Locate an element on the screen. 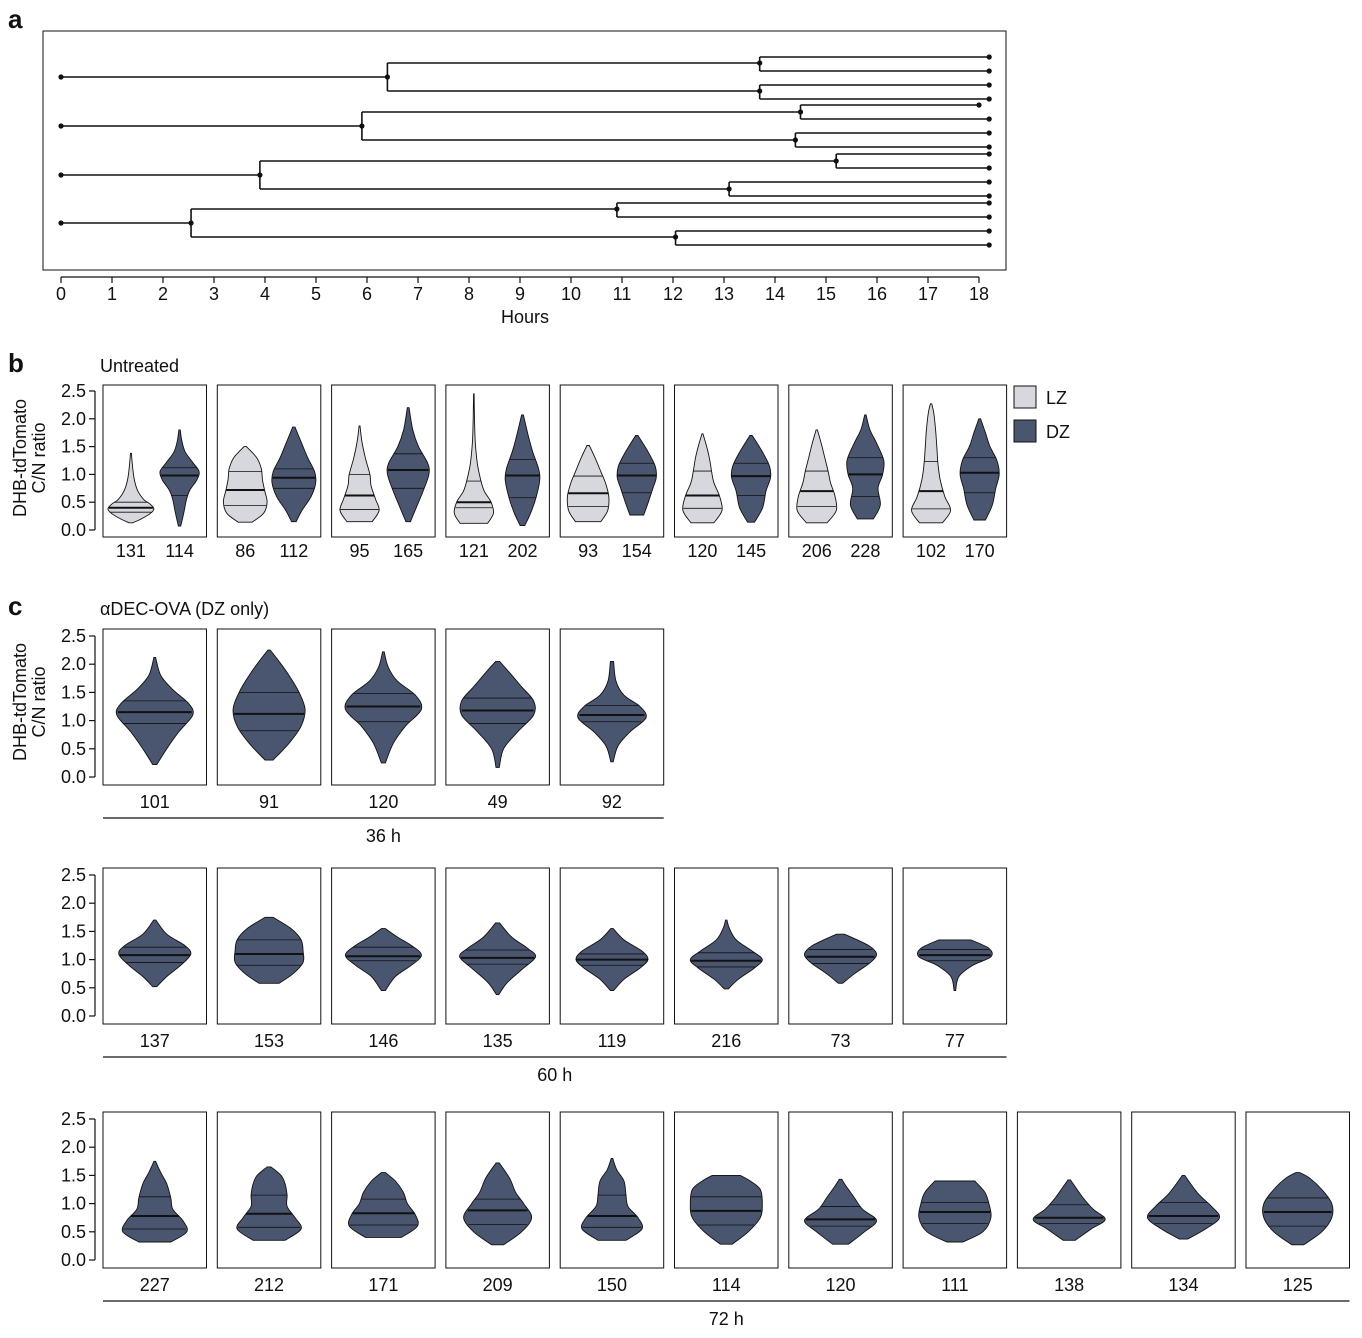 Image resolution: width=1362 pixels, height=1338 pixels. x-tick-label: 18 is located at coordinates (979, 294).